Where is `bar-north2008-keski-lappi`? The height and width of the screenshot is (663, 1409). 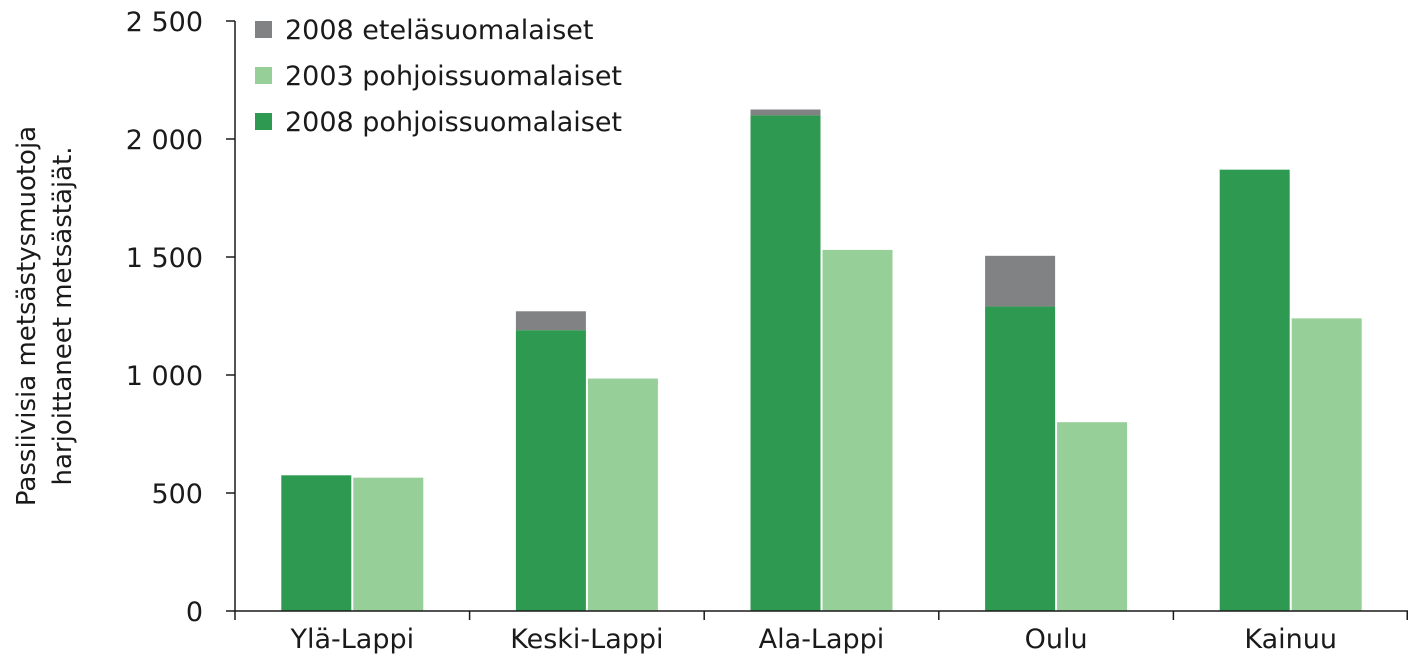 bar-north2008-keski-lappi is located at coordinates (550, 470).